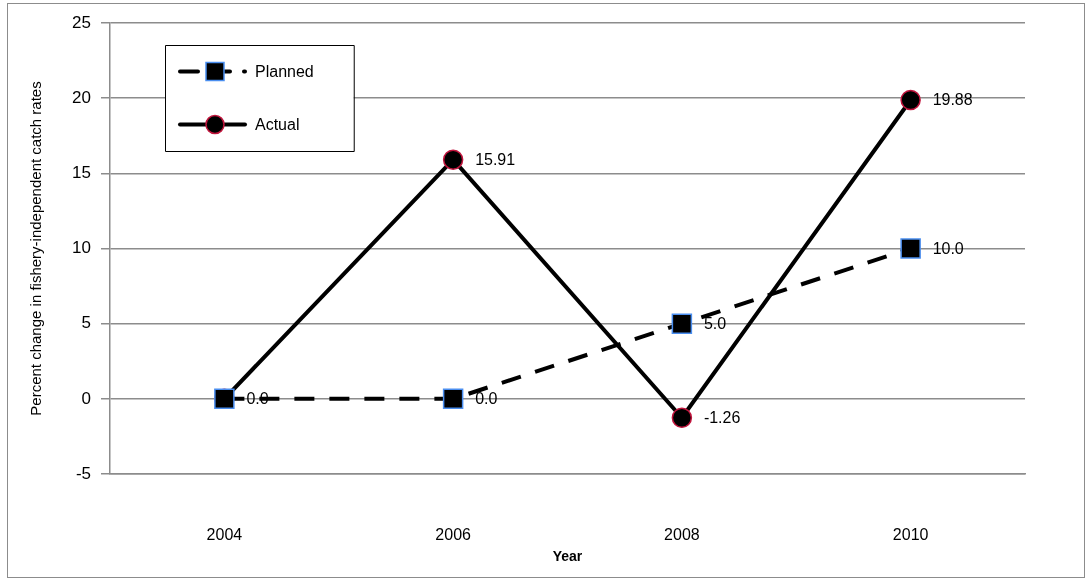 The width and height of the screenshot is (1089, 578). I want to click on y-axis-title: Percent change in fishery-independent catch rates, so click(36, 248).